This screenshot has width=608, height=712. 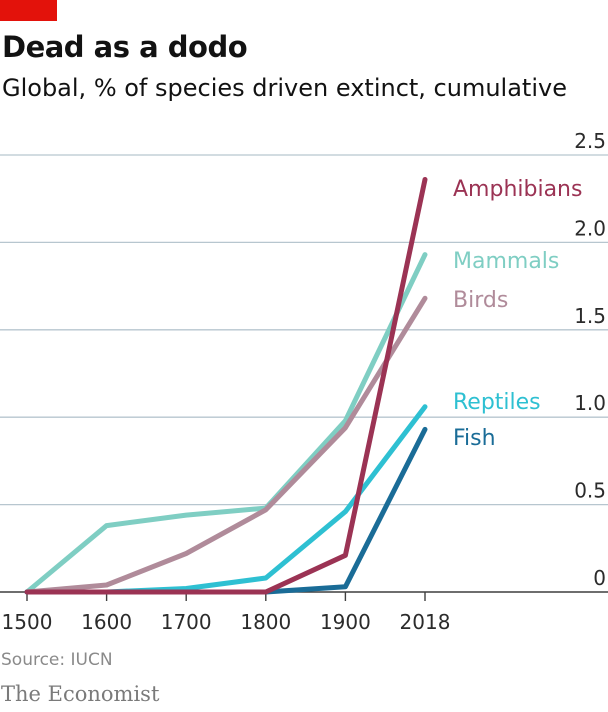 I want to click on chart-title: Dead as a dodo, so click(x=125, y=47).